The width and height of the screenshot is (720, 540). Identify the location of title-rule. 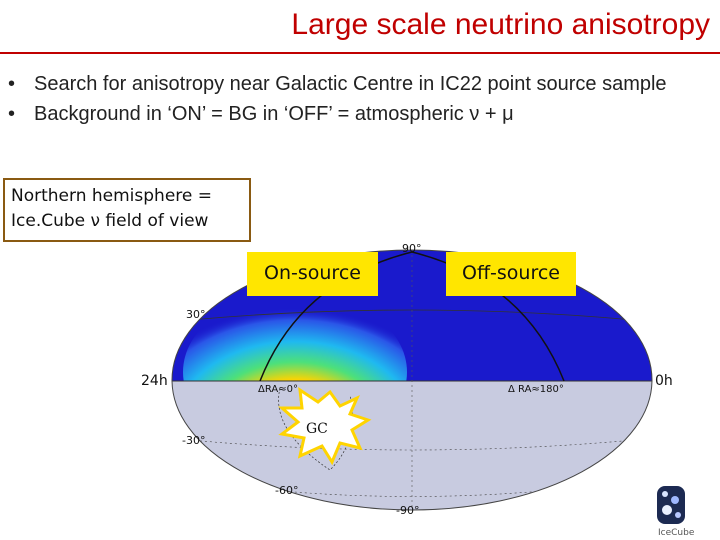
(360, 53).